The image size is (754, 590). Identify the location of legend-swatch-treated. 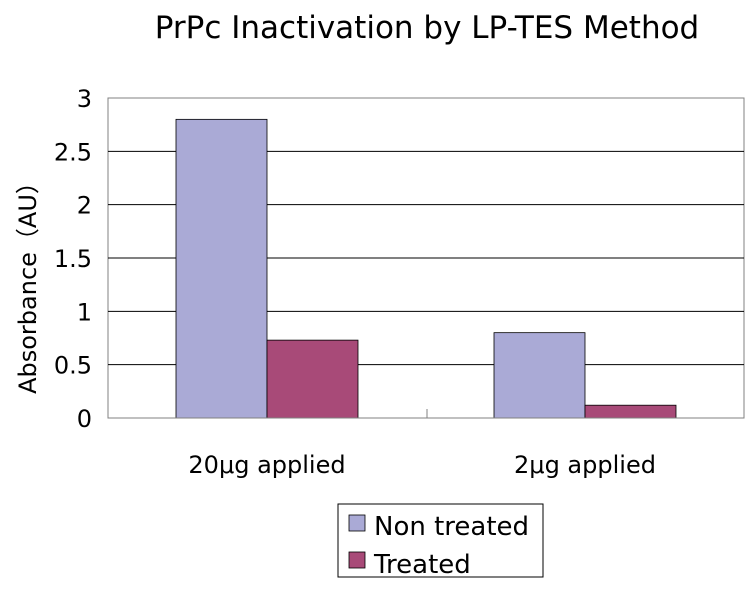
(357, 560).